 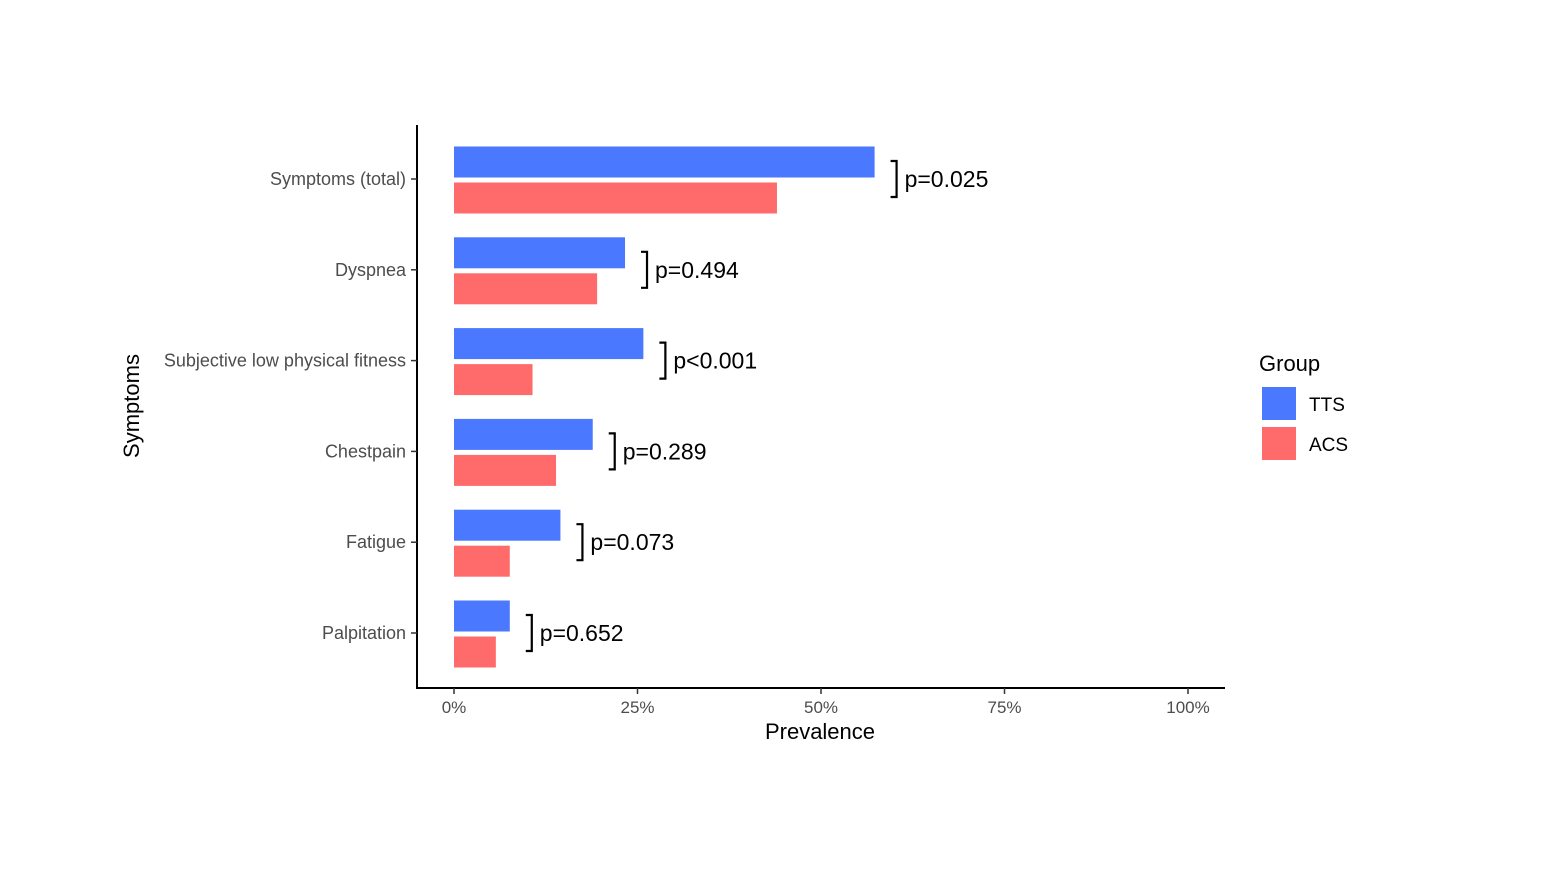 What do you see at coordinates (715, 361) in the screenshot?
I see `p-value-label: p<0.001` at bounding box center [715, 361].